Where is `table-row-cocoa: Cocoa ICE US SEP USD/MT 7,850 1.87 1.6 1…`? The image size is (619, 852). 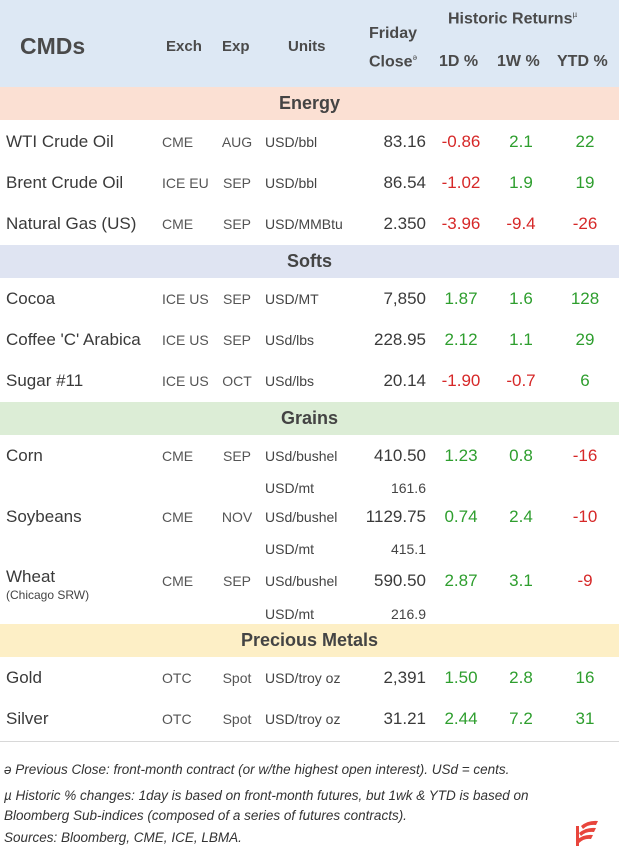
table-row-cocoa: Cocoa ICE US SEP USD/MT 7,850 1.87 1.6 1… is located at coordinates (309, 299).